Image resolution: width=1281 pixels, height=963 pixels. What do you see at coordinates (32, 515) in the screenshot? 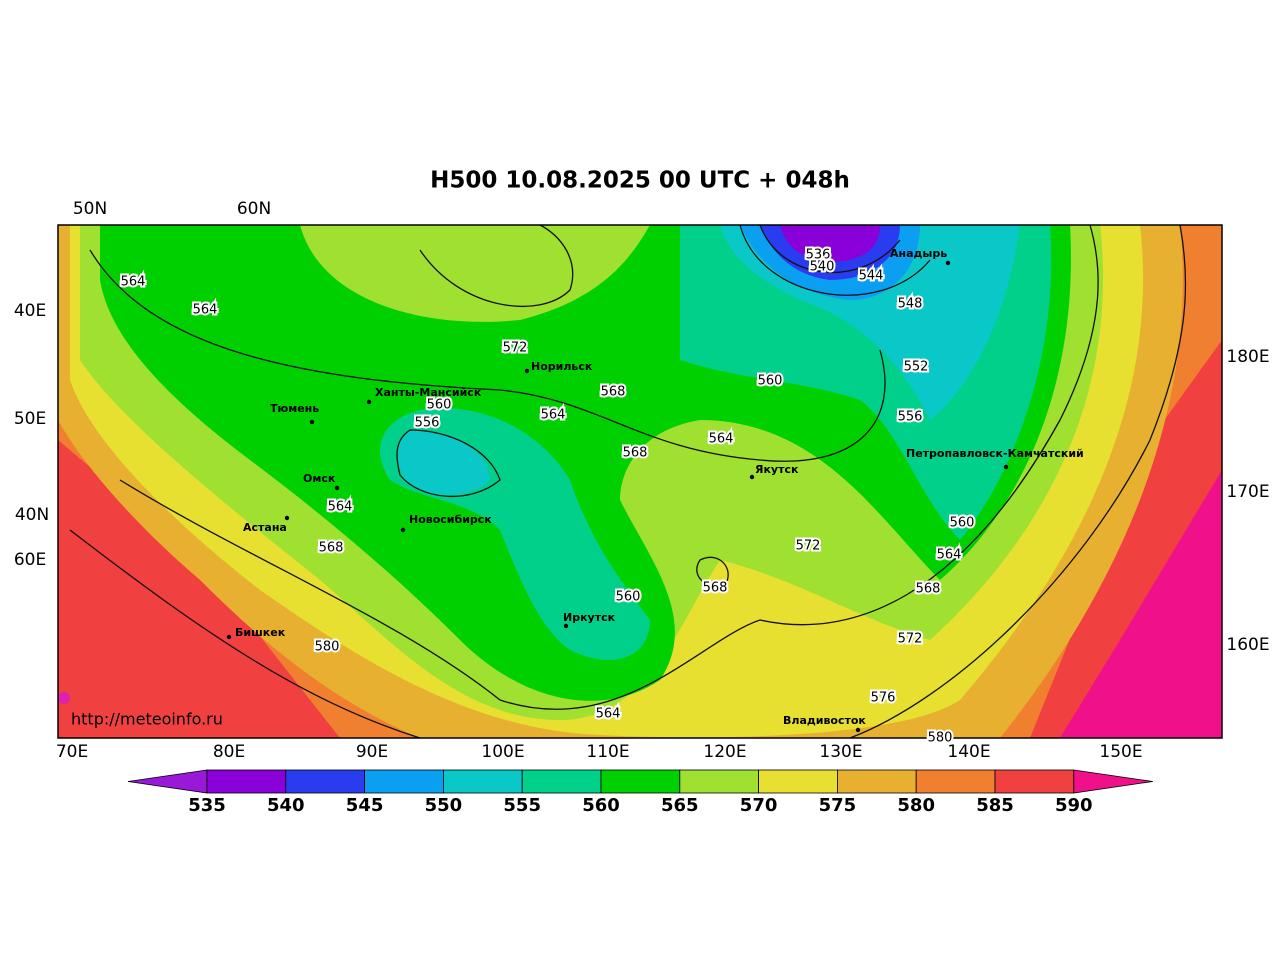
I see `edge-label: 40N` at bounding box center [32, 515].